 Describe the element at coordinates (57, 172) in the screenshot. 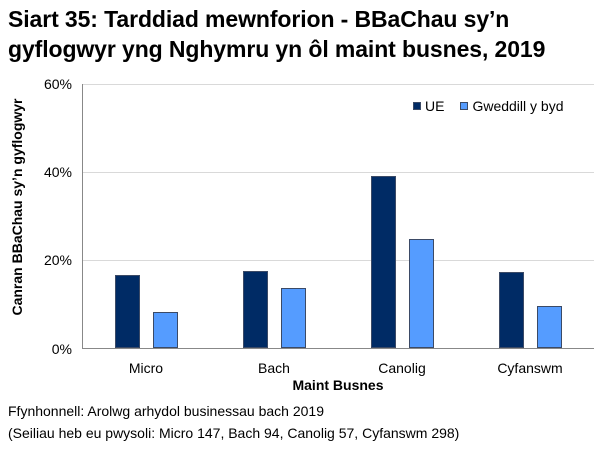

I see `y-tick-40: 40%` at that location.